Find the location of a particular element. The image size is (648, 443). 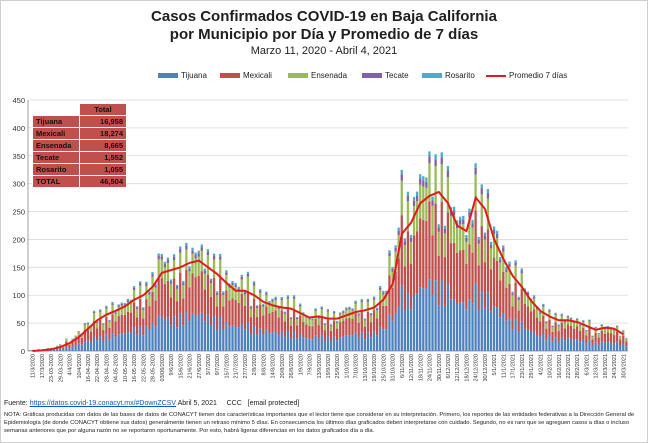

x-tick-label: 30/3/2021 is located at coordinates (624, 366).